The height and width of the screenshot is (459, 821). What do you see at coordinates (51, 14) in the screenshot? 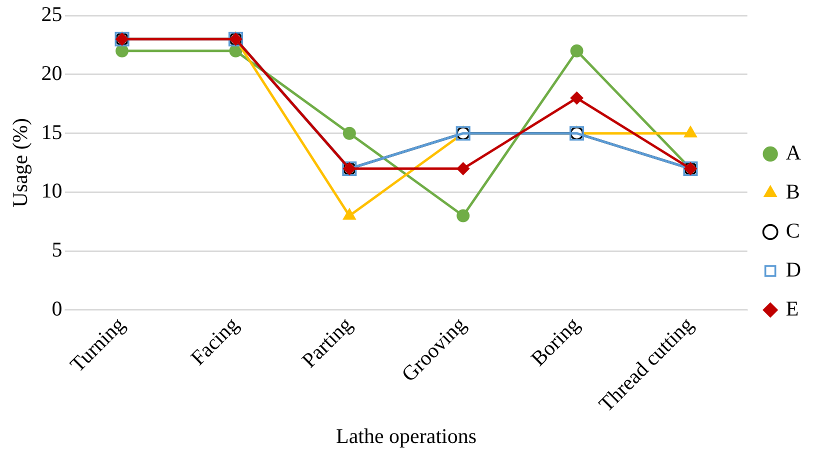
I see `y-tick-label: 25` at bounding box center [51, 14].